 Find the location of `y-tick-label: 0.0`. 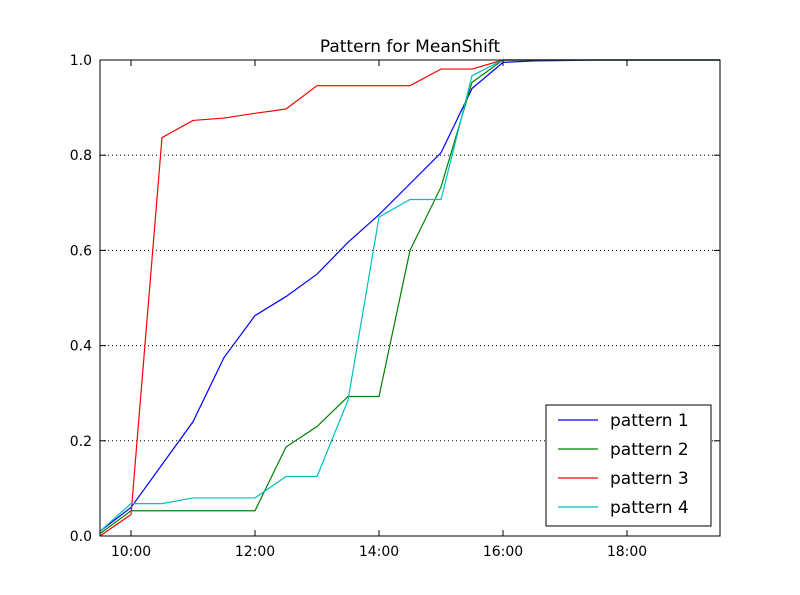

y-tick-label: 0.0 is located at coordinates (81, 537).